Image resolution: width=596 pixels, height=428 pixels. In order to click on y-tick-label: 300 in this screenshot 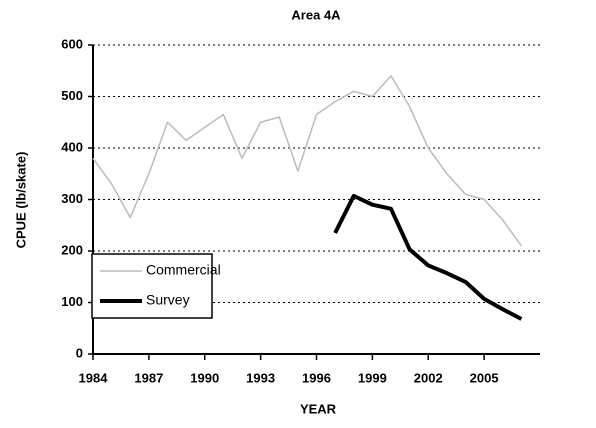, I will do `click(72, 198)`.